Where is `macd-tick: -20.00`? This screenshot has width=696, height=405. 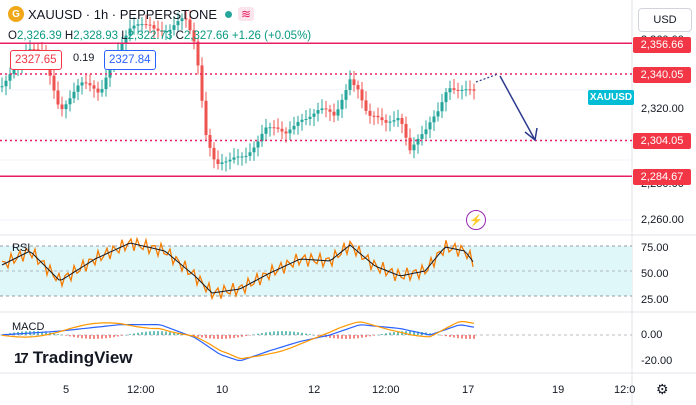 macd-tick: -20.00 is located at coordinates (657, 361).